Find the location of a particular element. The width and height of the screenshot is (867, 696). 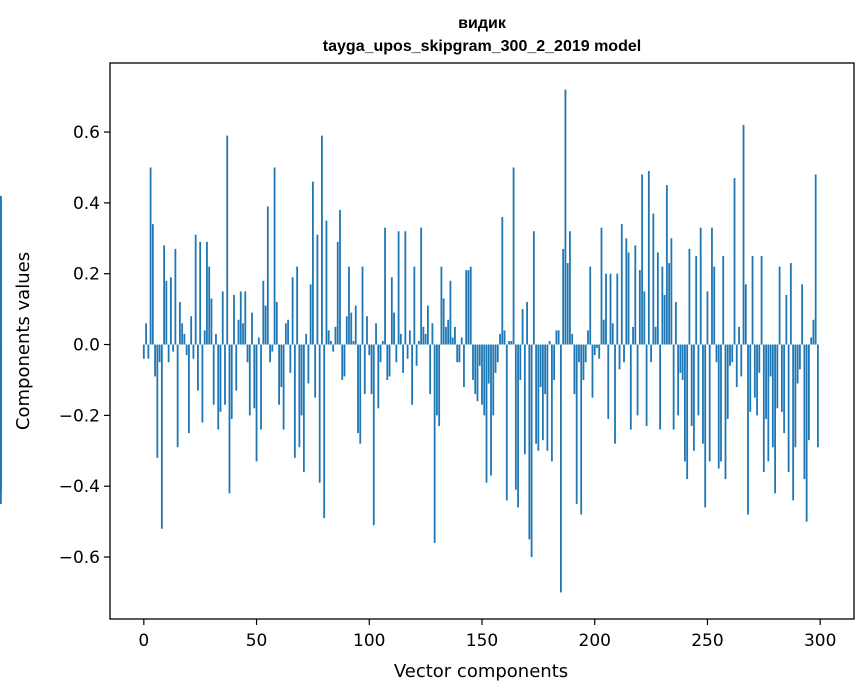

x-tick-label: 50 is located at coordinates (257, 641).